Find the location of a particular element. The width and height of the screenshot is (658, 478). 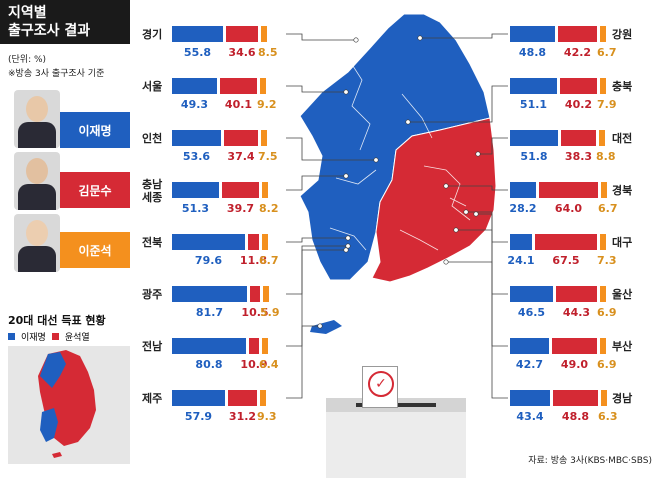

region-label: 광주 is located at coordinates (152, 294).